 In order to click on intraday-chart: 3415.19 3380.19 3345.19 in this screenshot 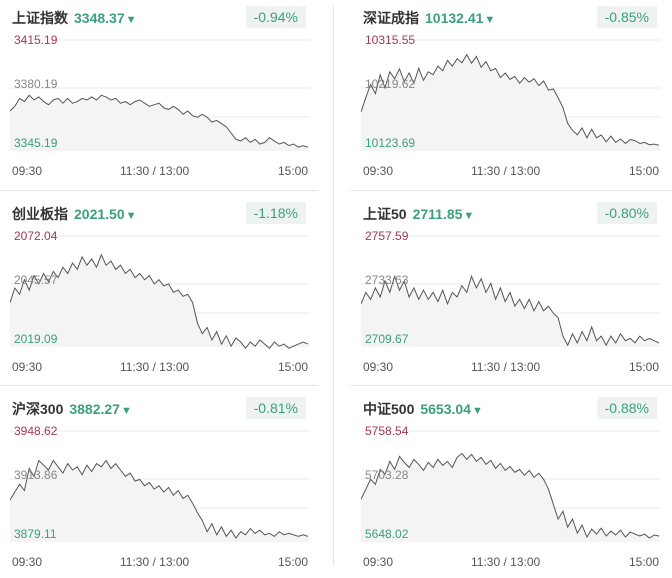, I will do `click(160, 95)`.